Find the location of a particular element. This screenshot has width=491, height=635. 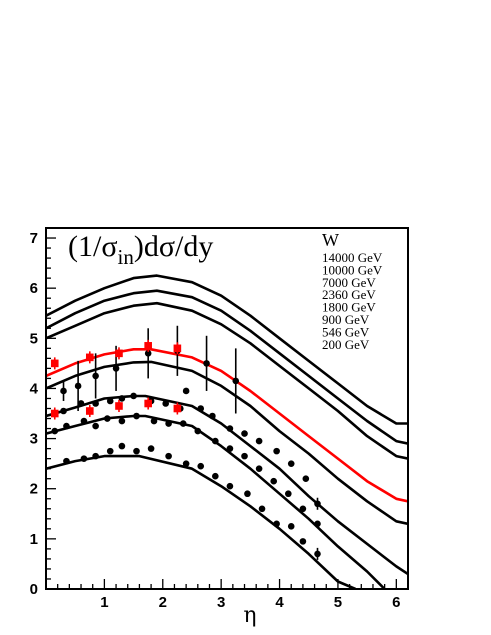

legend-title: W is located at coordinates (330, 240).